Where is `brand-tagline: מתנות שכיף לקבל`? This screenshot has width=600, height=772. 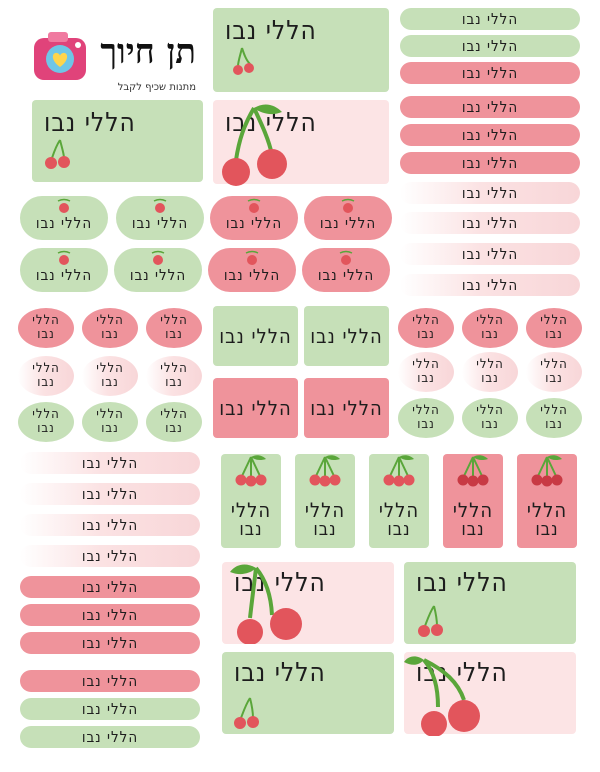
brand-tagline: מתנות שכיף לקבל is located at coordinates (156, 87).